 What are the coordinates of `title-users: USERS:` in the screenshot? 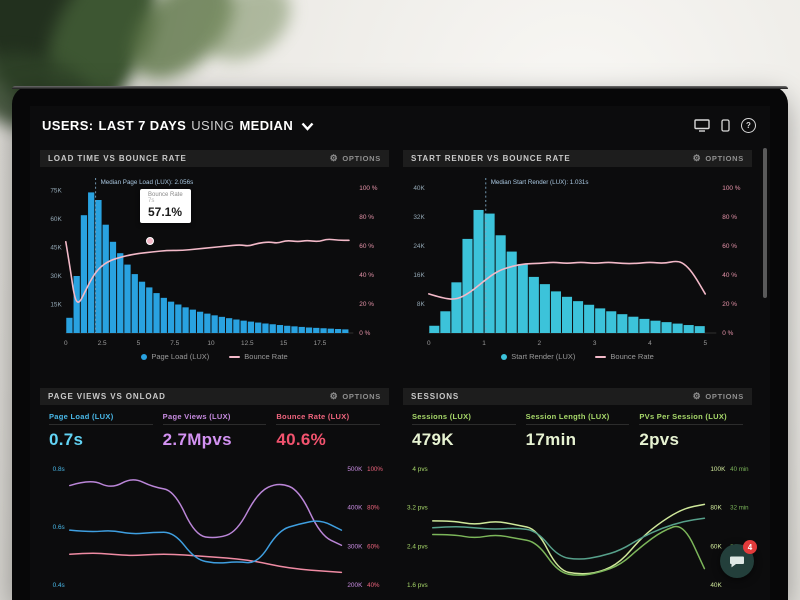 It's located at (68, 125).